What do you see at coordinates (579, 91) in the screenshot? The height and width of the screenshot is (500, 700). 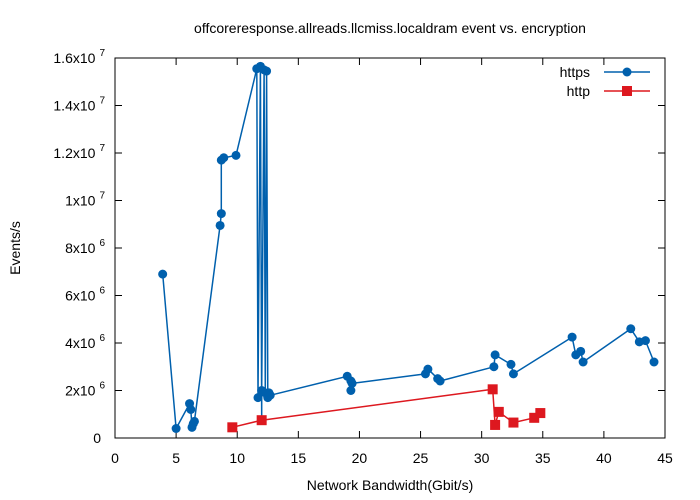 I see `legend-label-http: http` at bounding box center [579, 91].